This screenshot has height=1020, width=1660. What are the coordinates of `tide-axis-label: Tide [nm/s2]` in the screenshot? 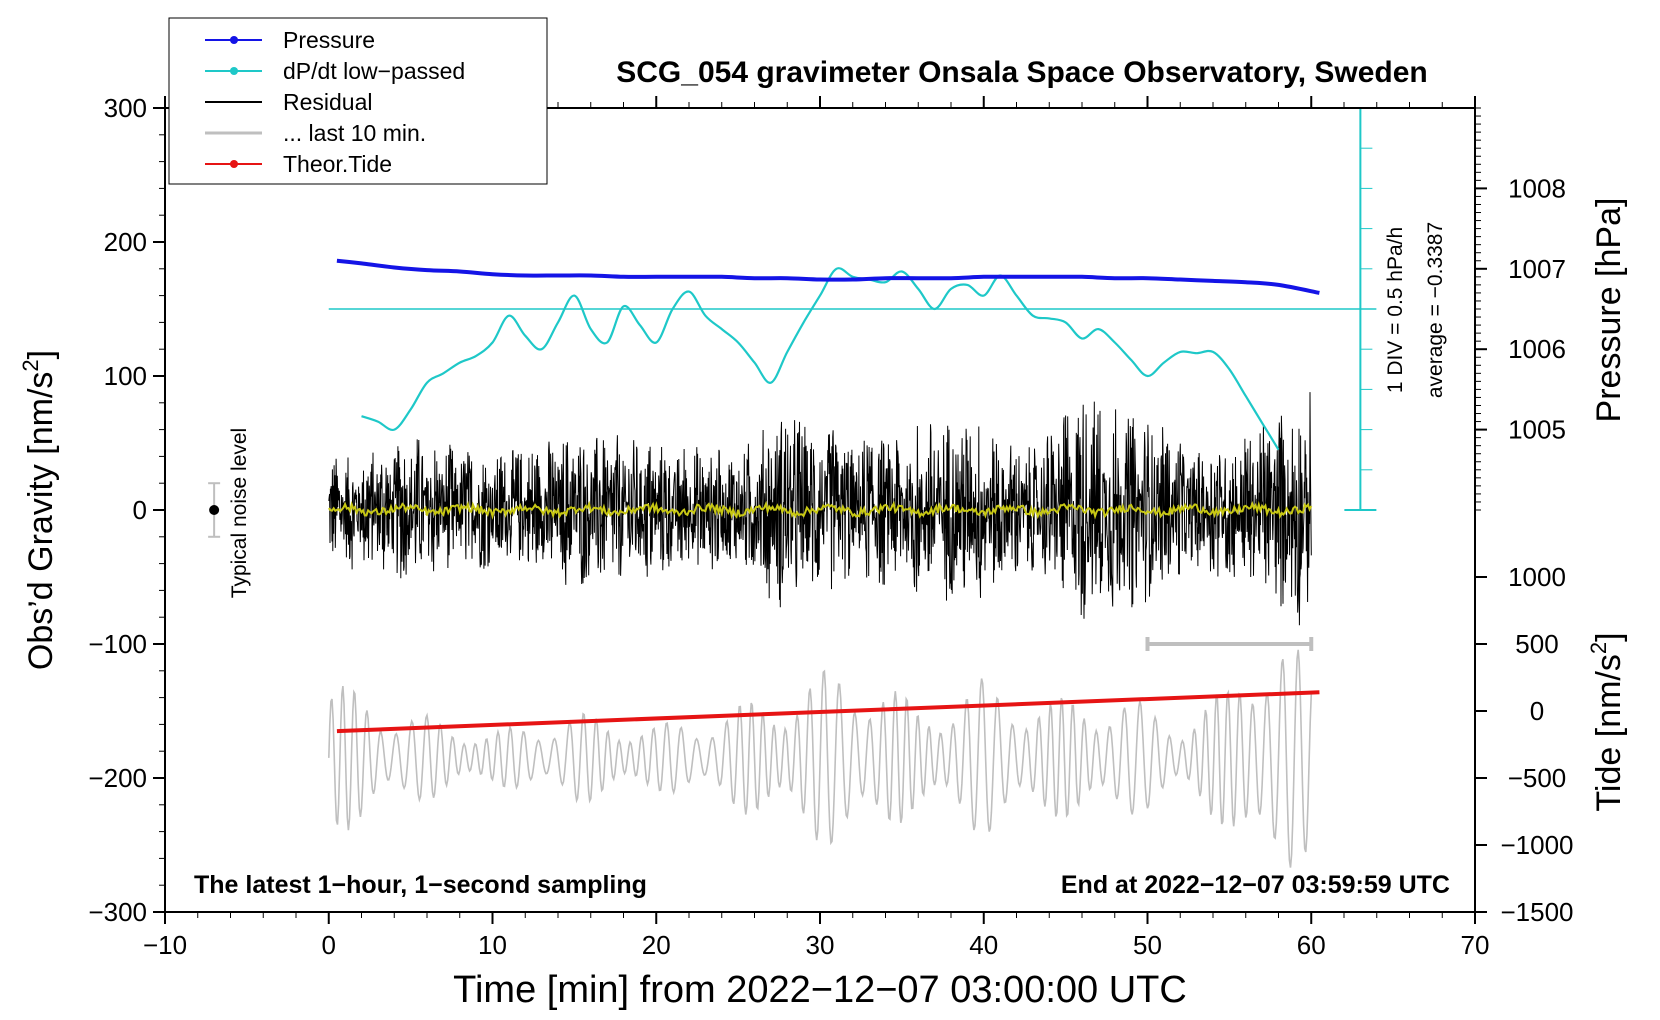 It's located at (1607, 721).